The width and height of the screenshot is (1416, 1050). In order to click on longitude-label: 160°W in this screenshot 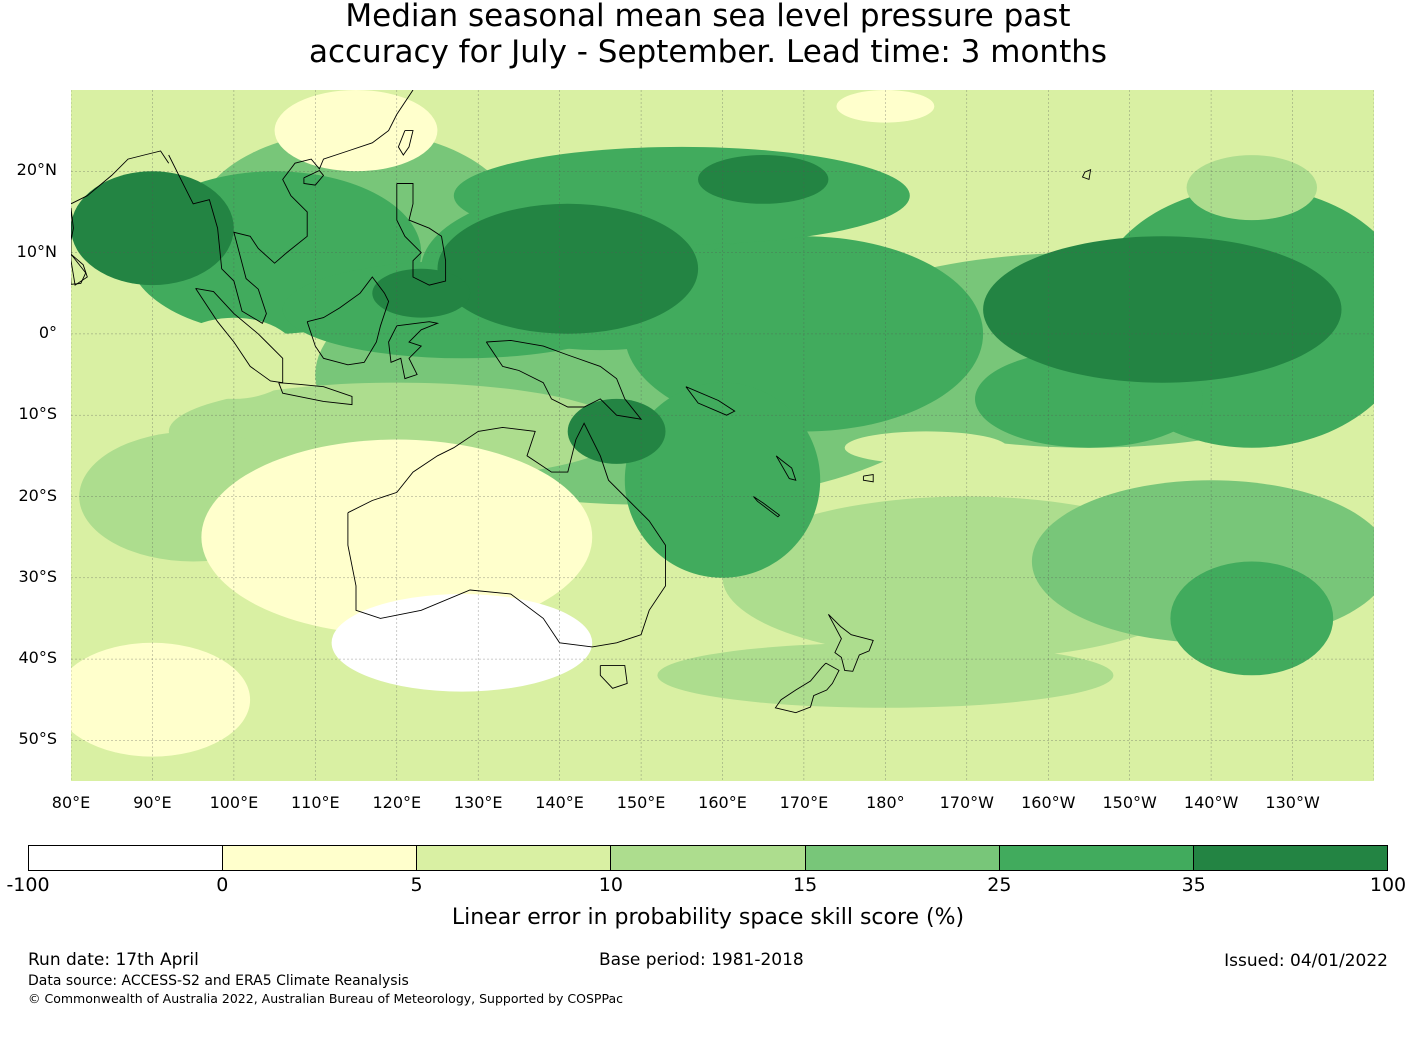, I will do `click(1048, 802)`.